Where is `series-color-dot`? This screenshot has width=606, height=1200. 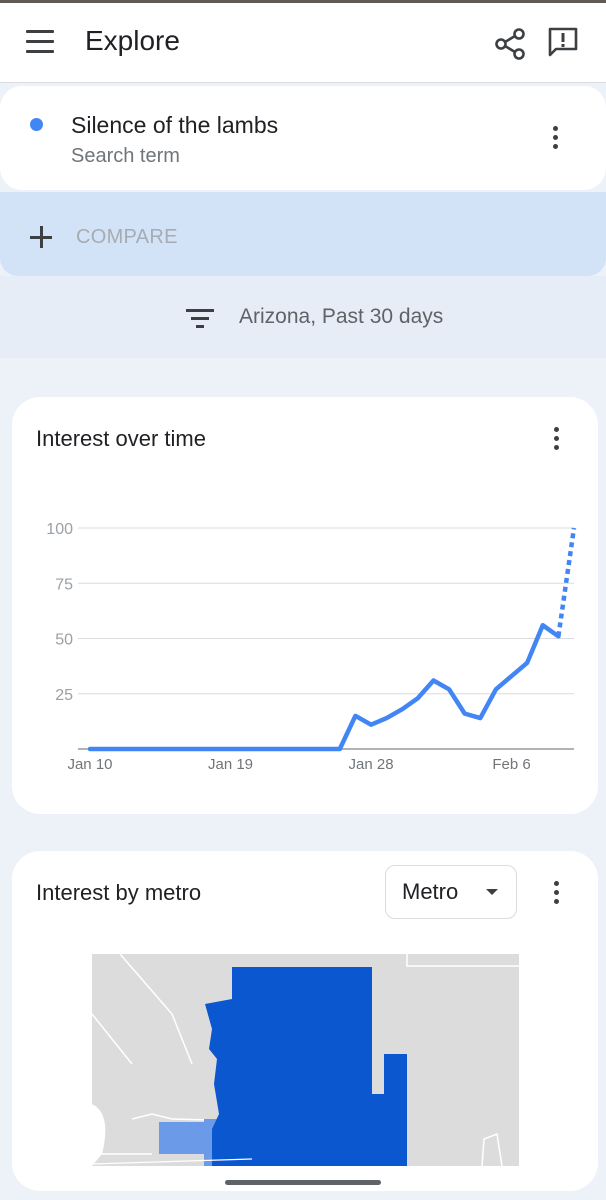 series-color-dot is located at coordinates (36, 124).